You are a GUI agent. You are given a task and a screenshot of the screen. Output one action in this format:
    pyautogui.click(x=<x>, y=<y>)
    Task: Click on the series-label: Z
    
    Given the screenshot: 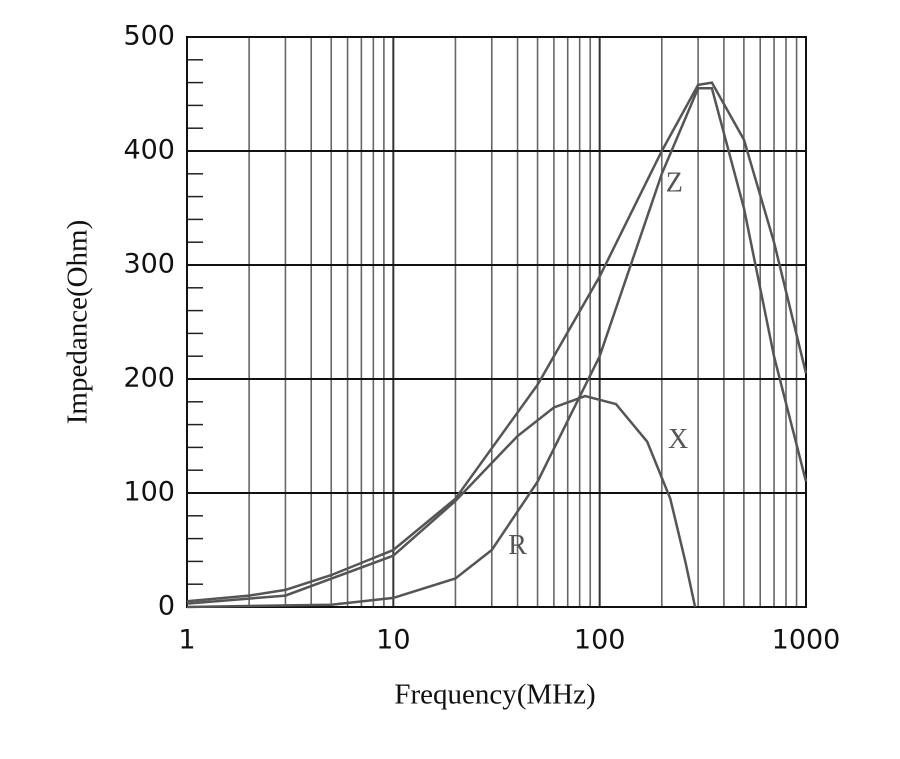 What is the action you would take?
    pyautogui.click(x=674, y=183)
    